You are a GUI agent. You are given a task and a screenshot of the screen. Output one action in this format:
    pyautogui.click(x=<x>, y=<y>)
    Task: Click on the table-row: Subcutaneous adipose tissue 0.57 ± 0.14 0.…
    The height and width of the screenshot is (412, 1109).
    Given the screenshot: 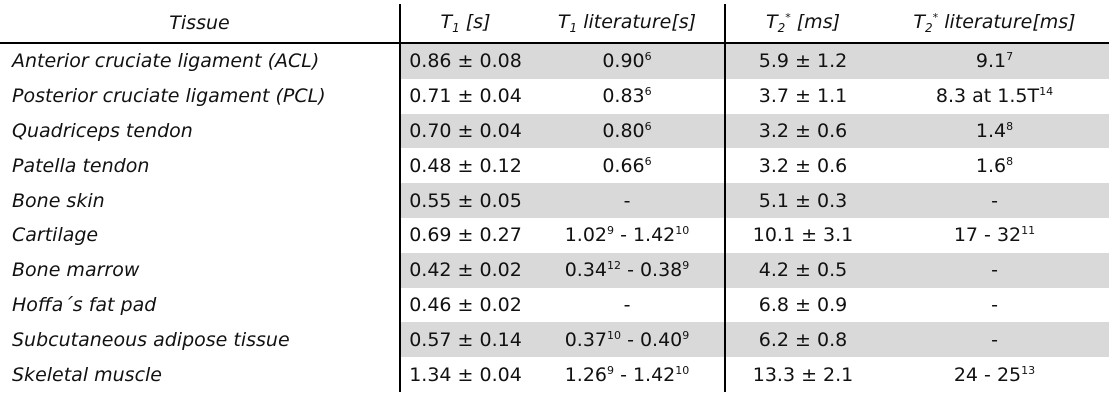 What is the action you would take?
    pyautogui.click(x=554, y=340)
    